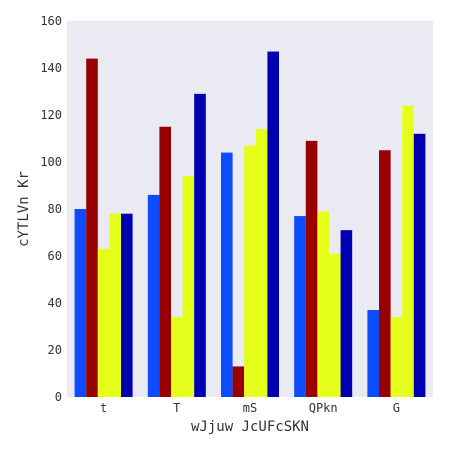 The height and width of the screenshot is (450, 450). I want to click on x-axis-label: wJjuw JcUFcSKN, so click(250, 427).